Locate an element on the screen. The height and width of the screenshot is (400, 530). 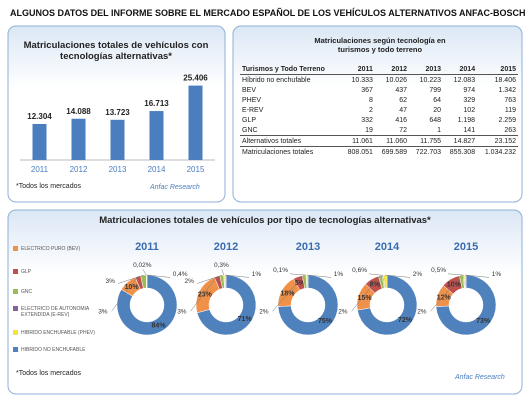
table-cell: 47 is located at coordinates (403, 110).